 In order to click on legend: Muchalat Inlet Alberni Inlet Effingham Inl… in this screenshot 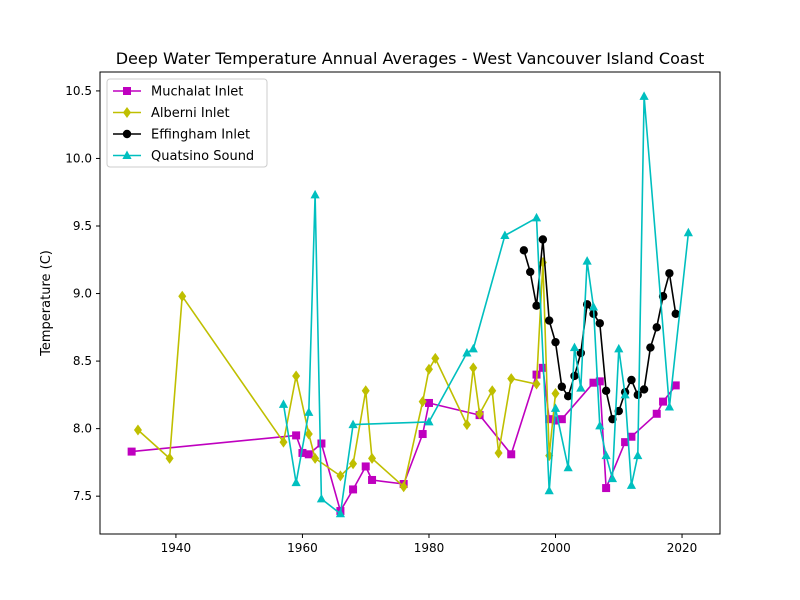, I will do `click(187, 123)`.